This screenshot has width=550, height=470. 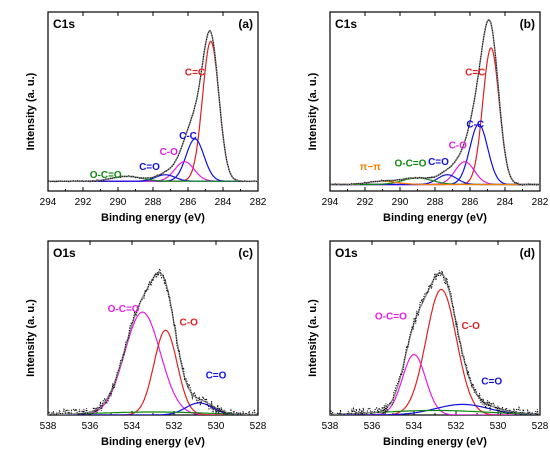 I want to click on peak-annotation: π−π, so click(x=370, y=167).